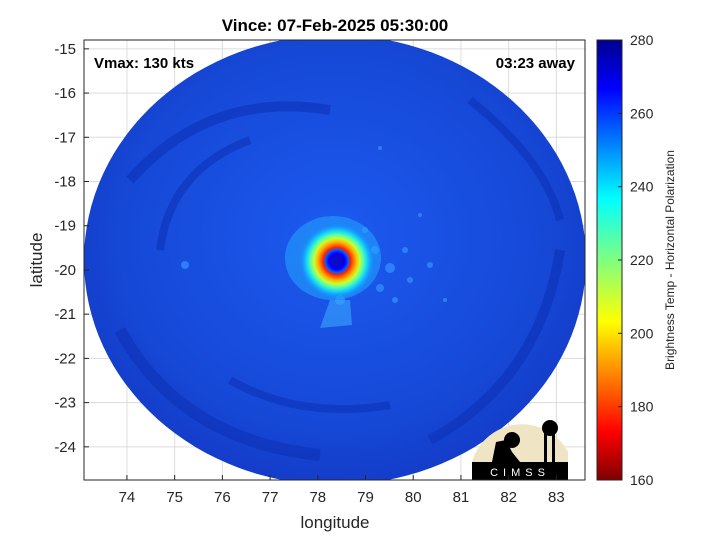 The image size is (720, 545). I want to click on x-tick-label: 78, so click(317, 497).